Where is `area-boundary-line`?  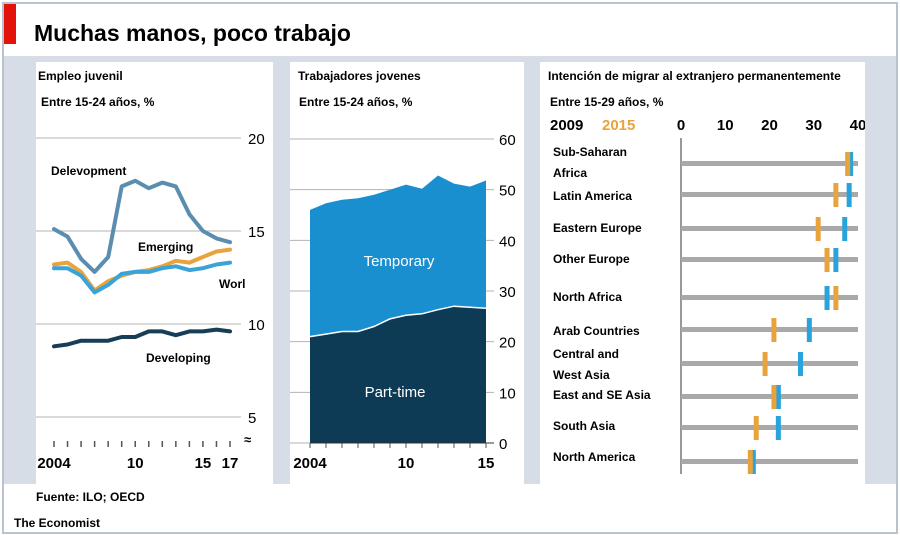
area-boundary-line is located at coordinates (398, 321).